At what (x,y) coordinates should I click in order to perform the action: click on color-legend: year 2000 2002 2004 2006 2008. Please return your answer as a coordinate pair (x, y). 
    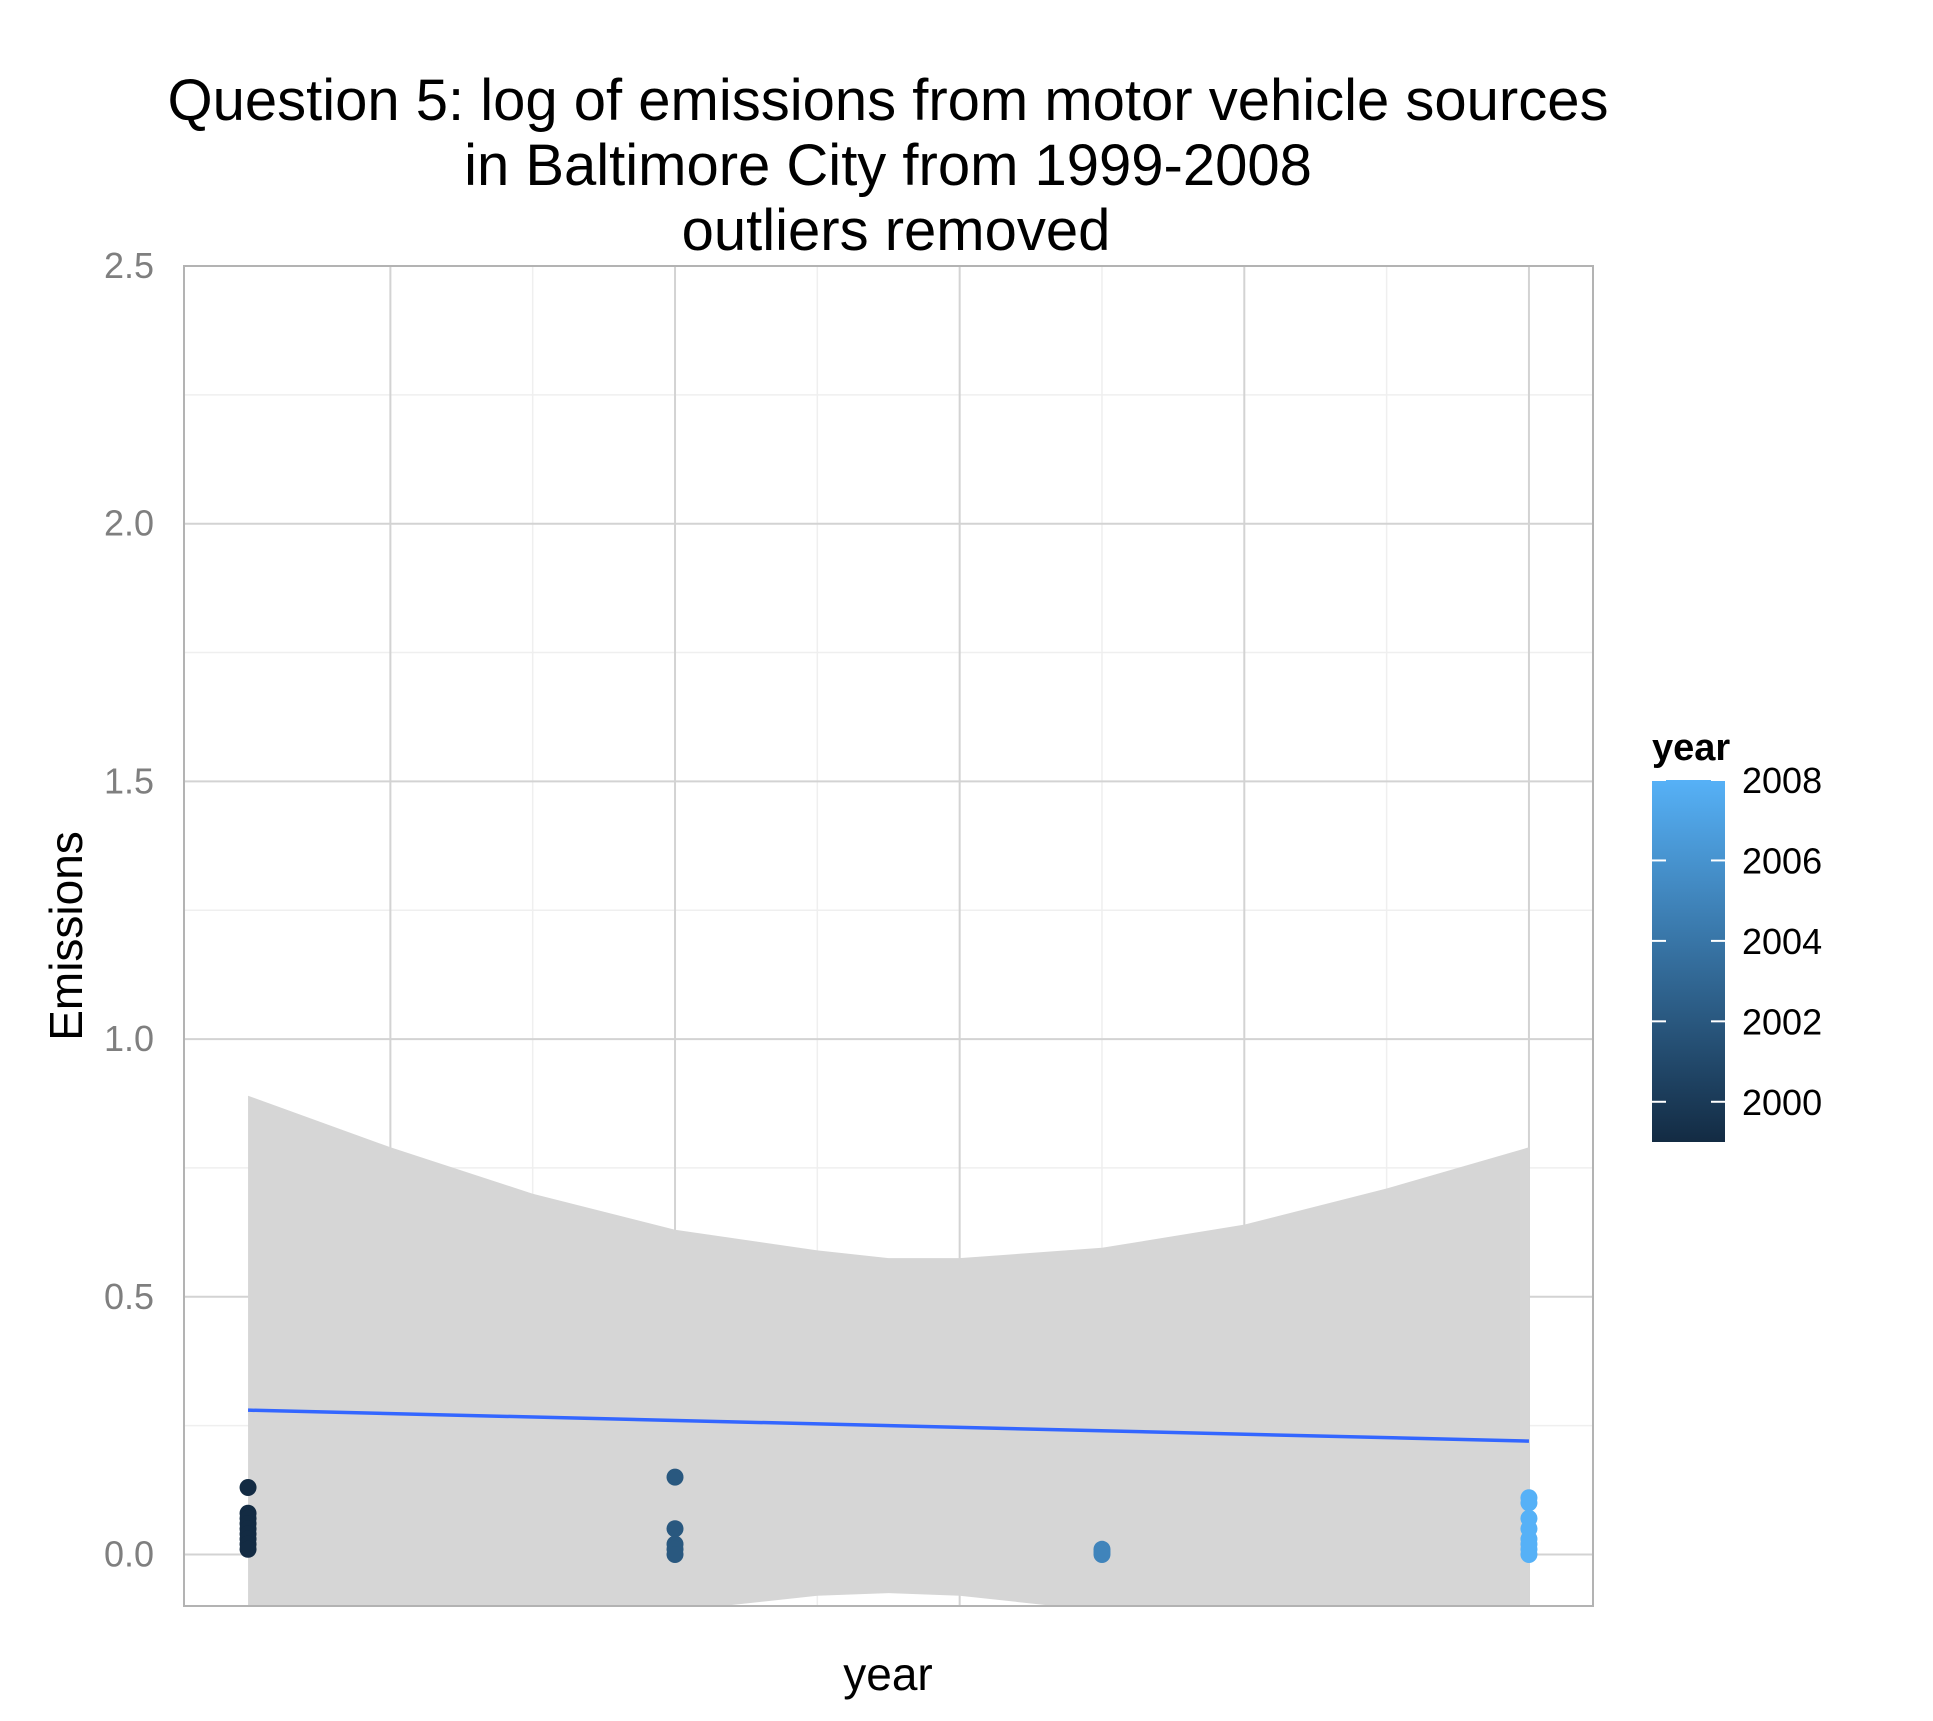
    Looking at the image, I should click on (1737, 934).